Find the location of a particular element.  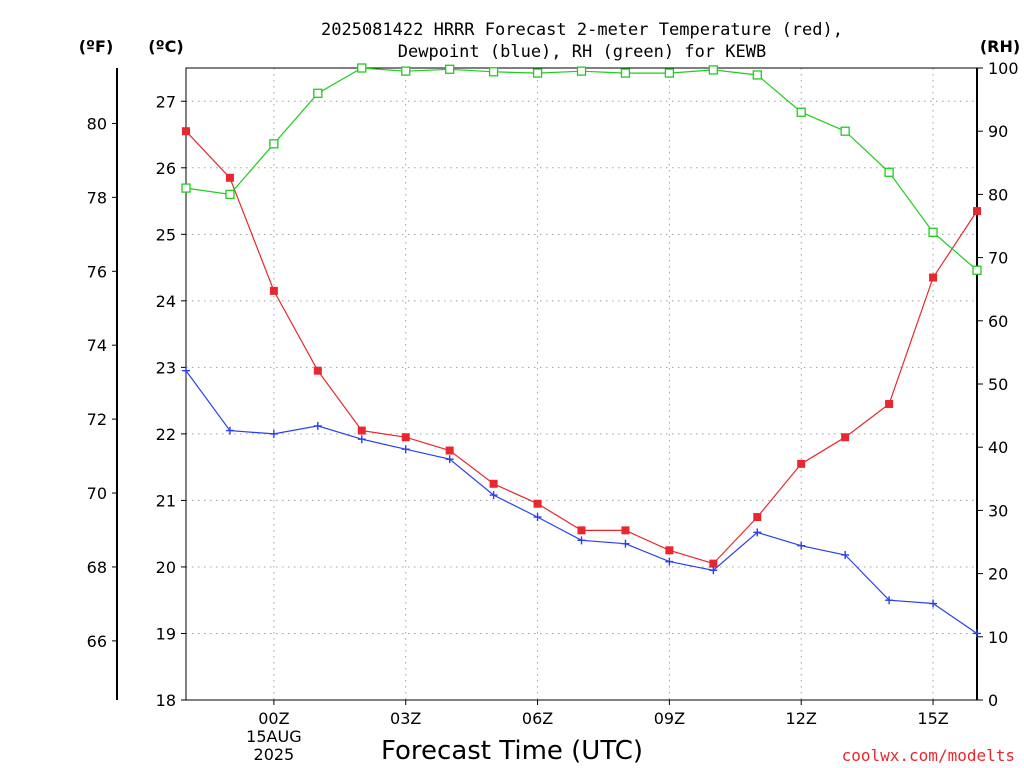

chart-title-line2: Dewpoint (blue), RH (green) for KEWB is located at coordinates (582, 52).